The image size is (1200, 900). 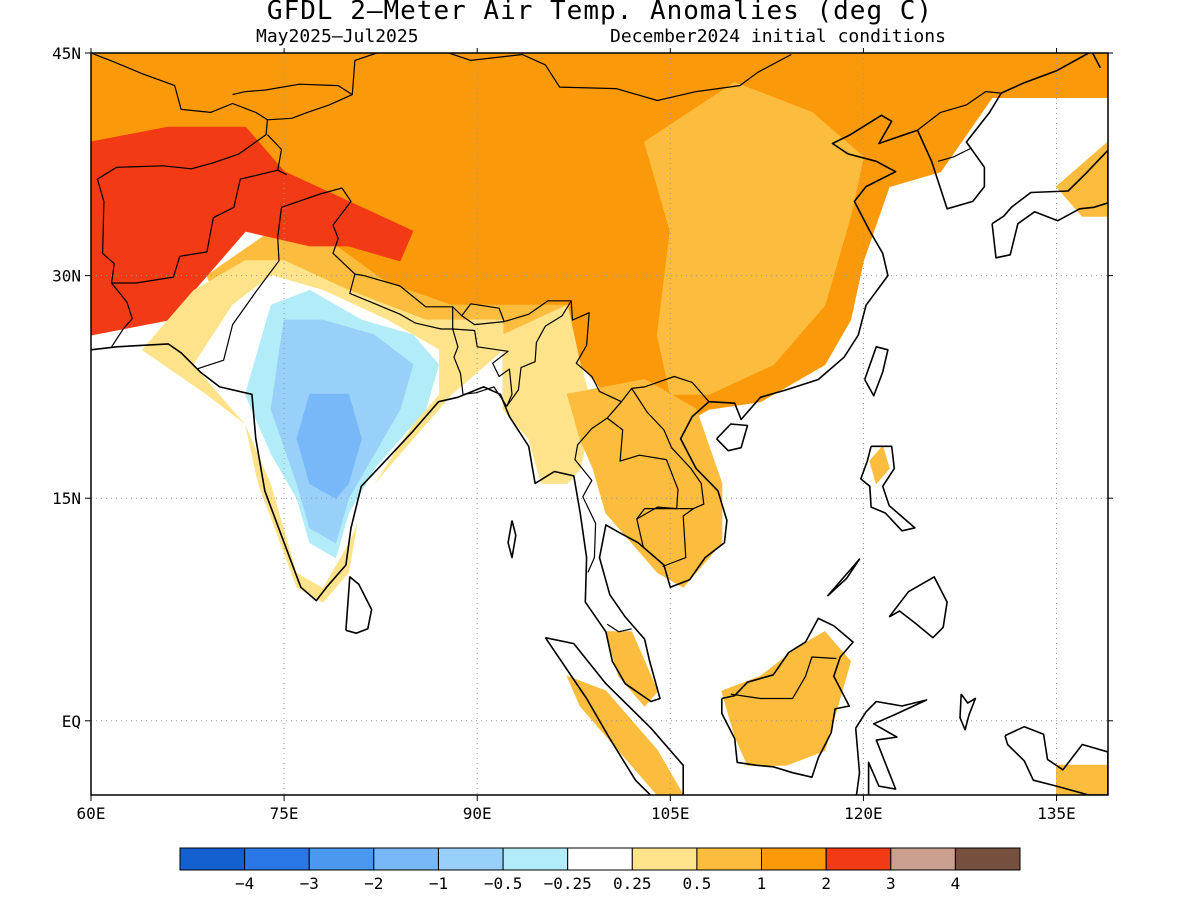 I want to click on lat-label: 45N, so click(x=66, y=53).